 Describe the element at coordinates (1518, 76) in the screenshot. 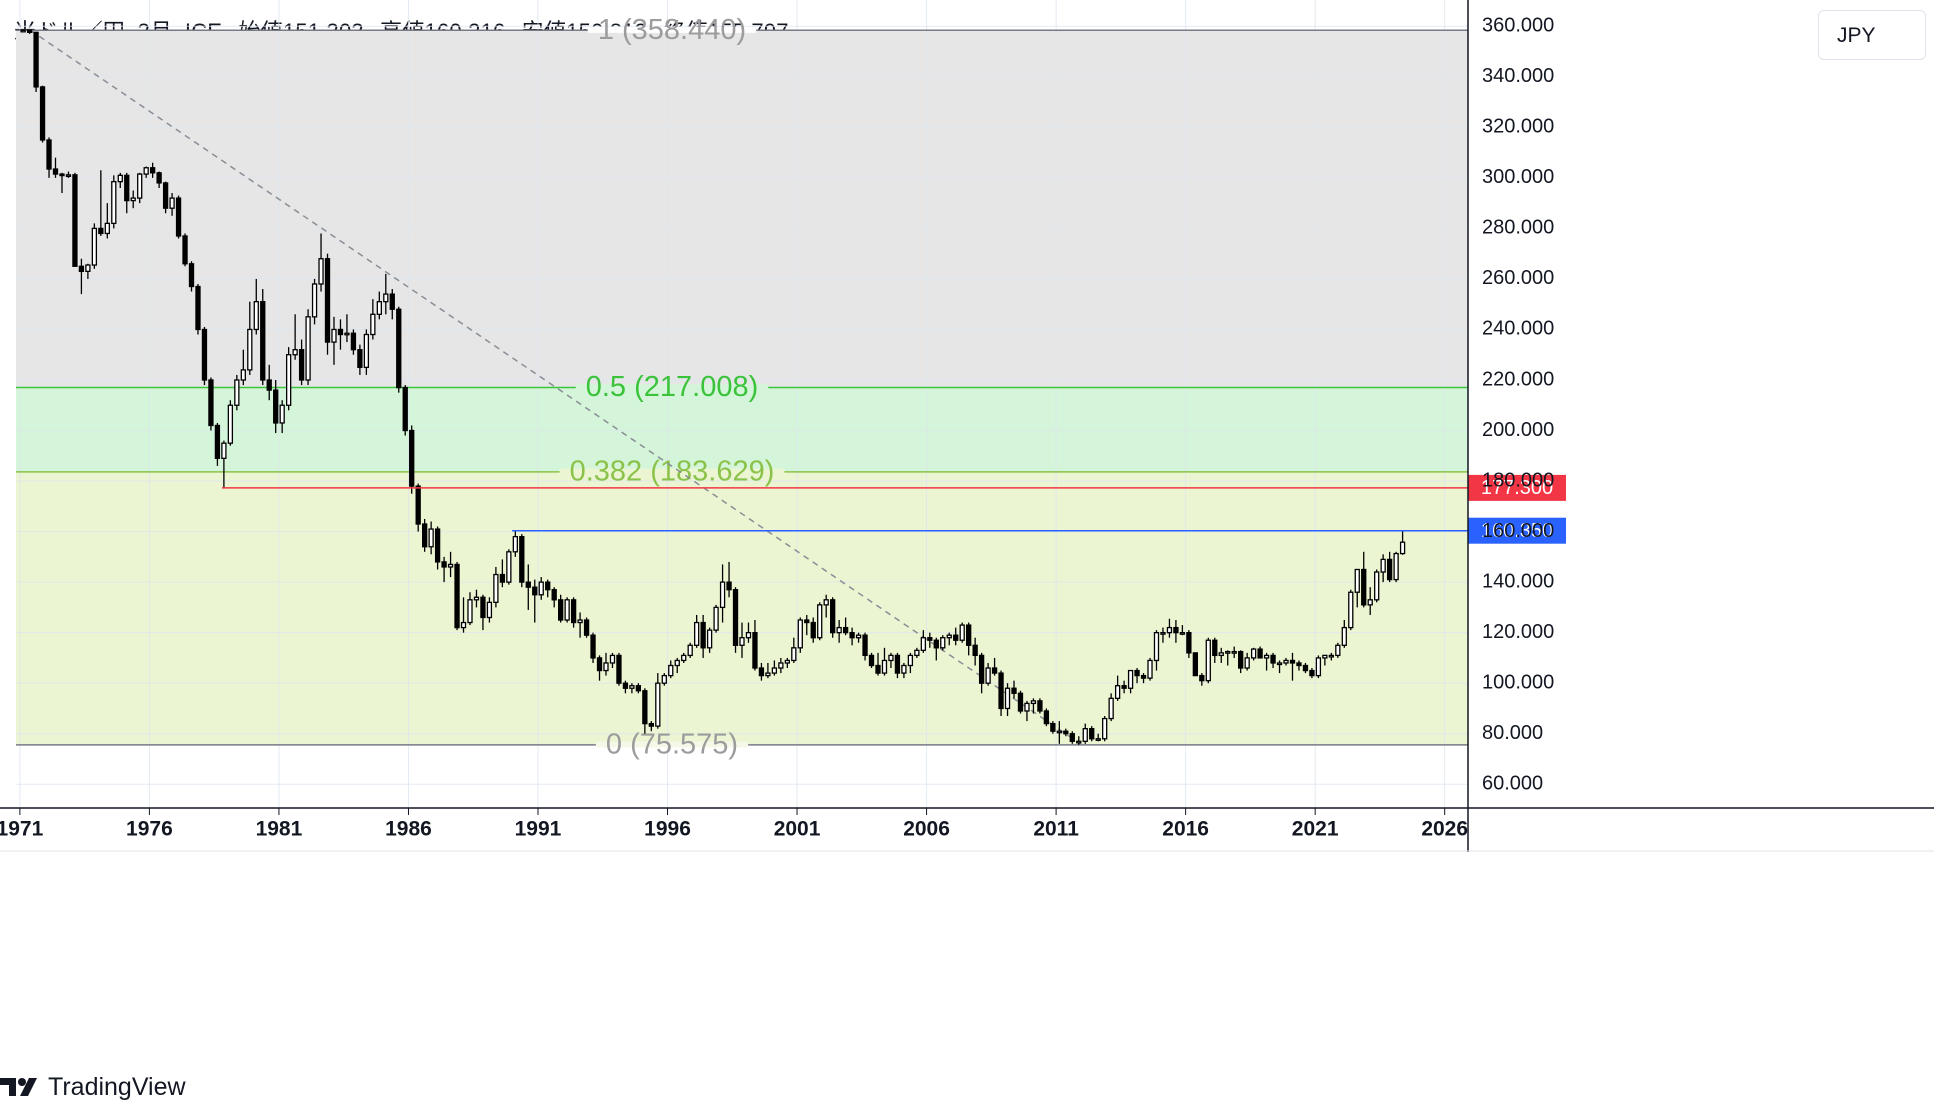

I see `y-tick-340.000: 340.000` at that location.